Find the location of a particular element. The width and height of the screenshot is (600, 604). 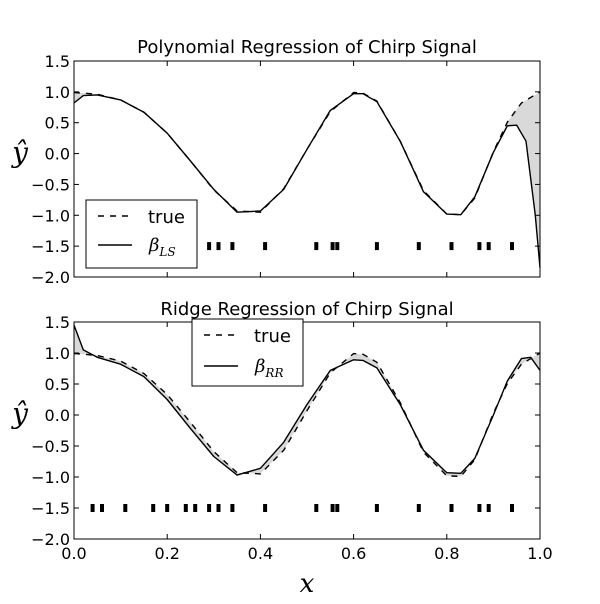

bottom-xtick-label: 0.2 is located at coordinates (166, 553).